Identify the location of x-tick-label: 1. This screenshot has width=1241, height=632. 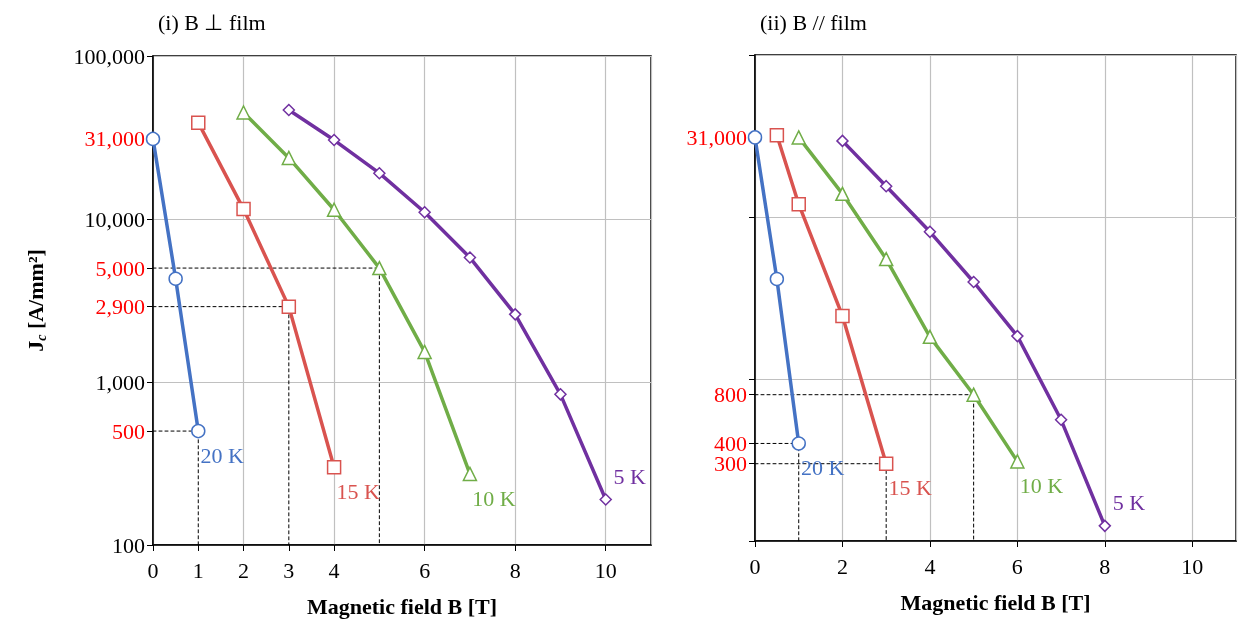
(198, 570).